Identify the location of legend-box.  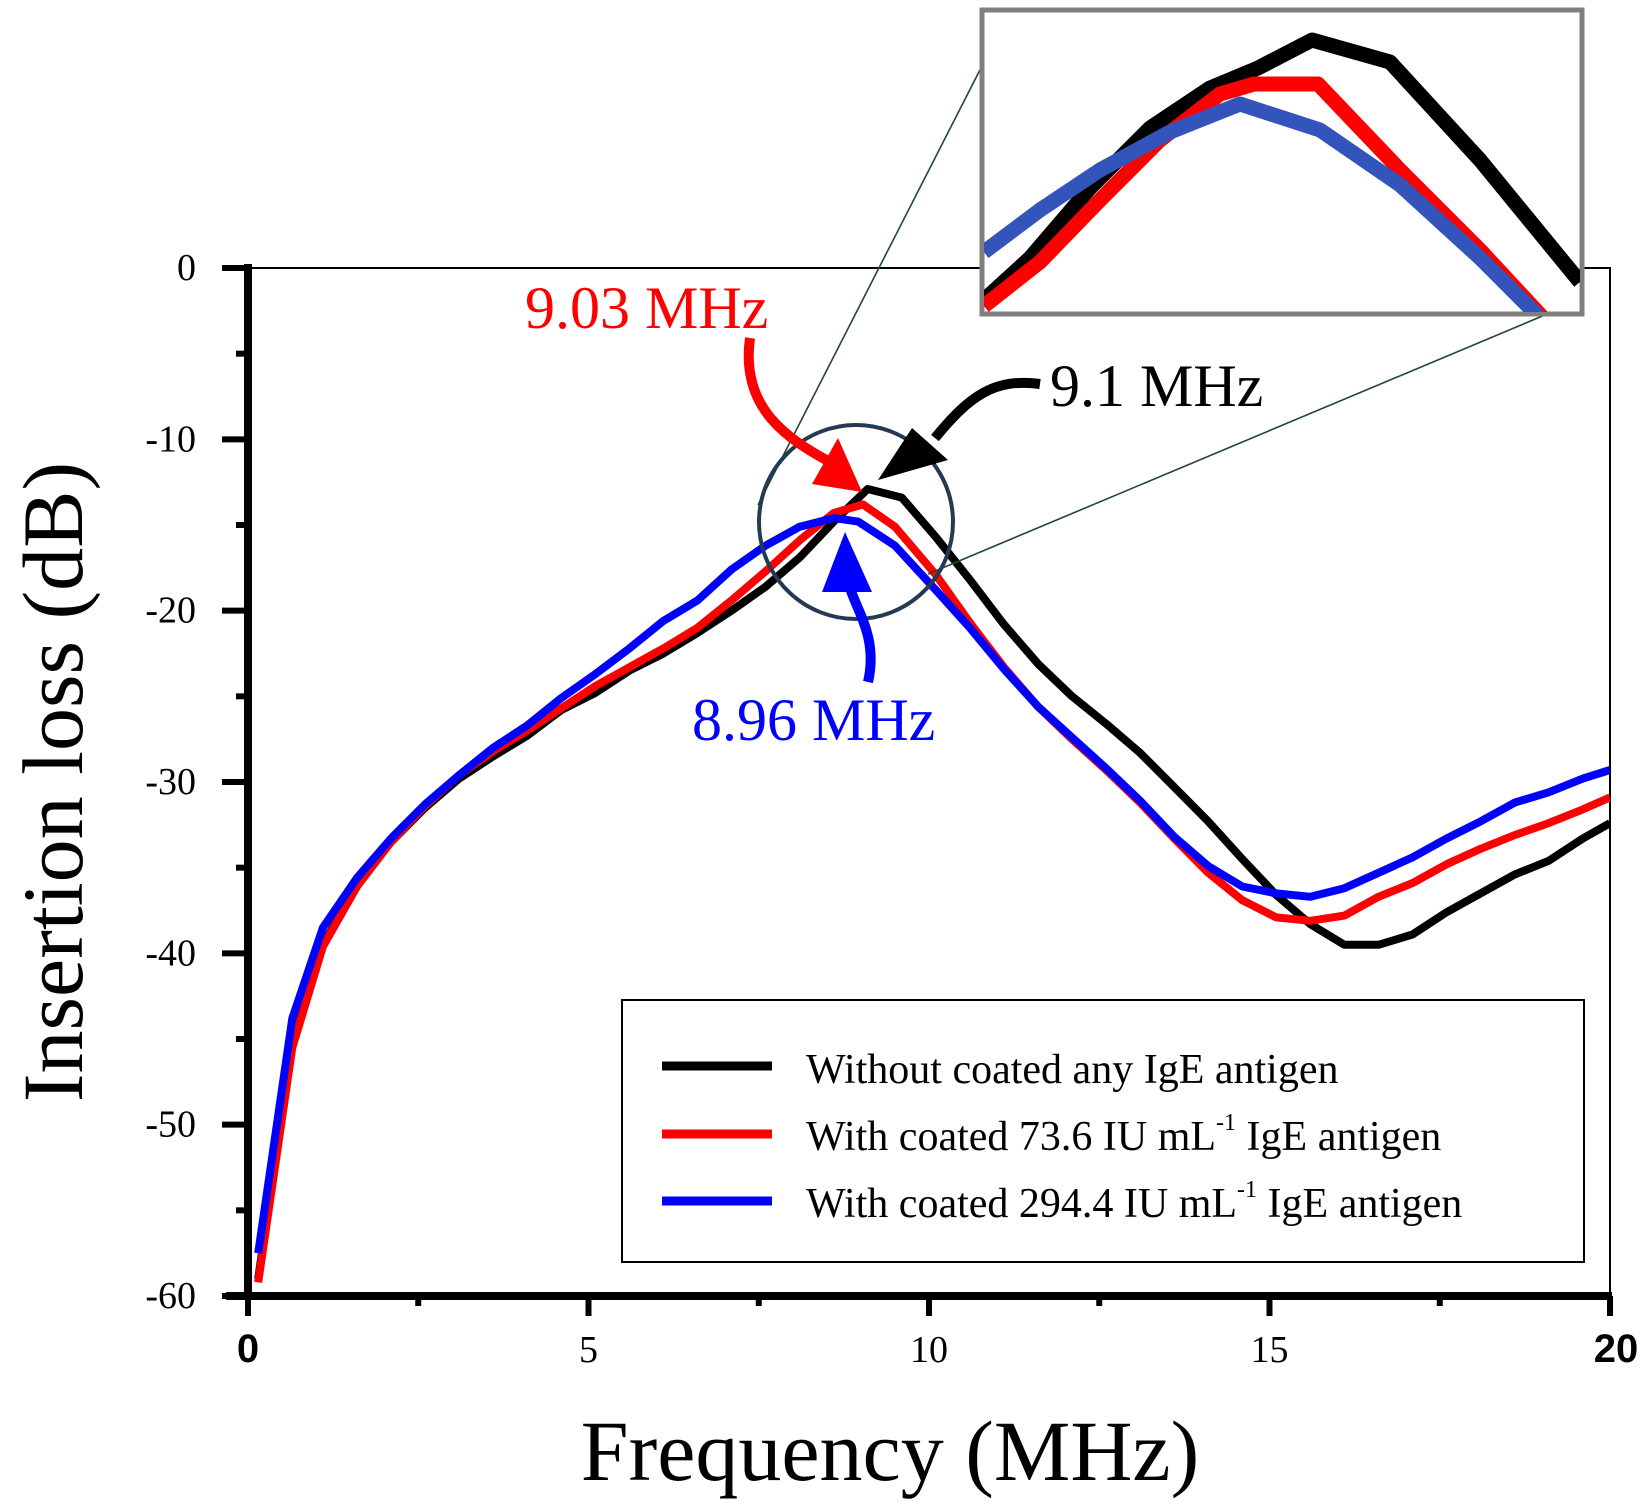
(1103, 1131).